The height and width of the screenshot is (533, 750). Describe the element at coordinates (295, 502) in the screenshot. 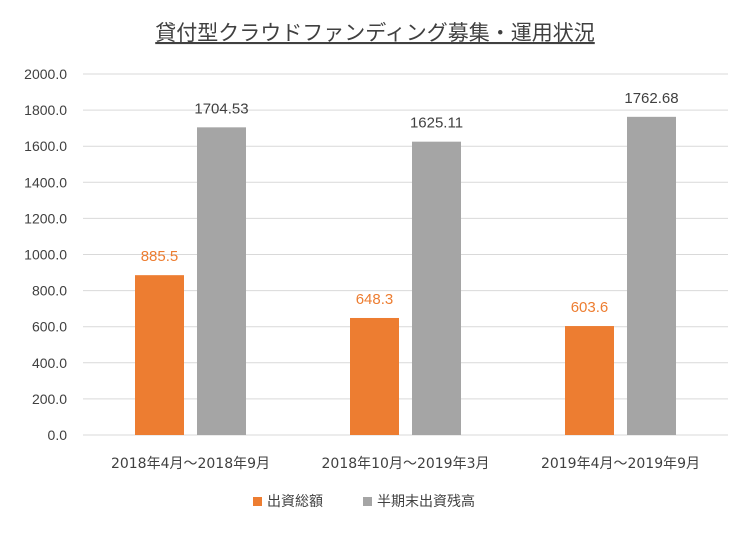

I see `legend-label: 出資総額` at that location.